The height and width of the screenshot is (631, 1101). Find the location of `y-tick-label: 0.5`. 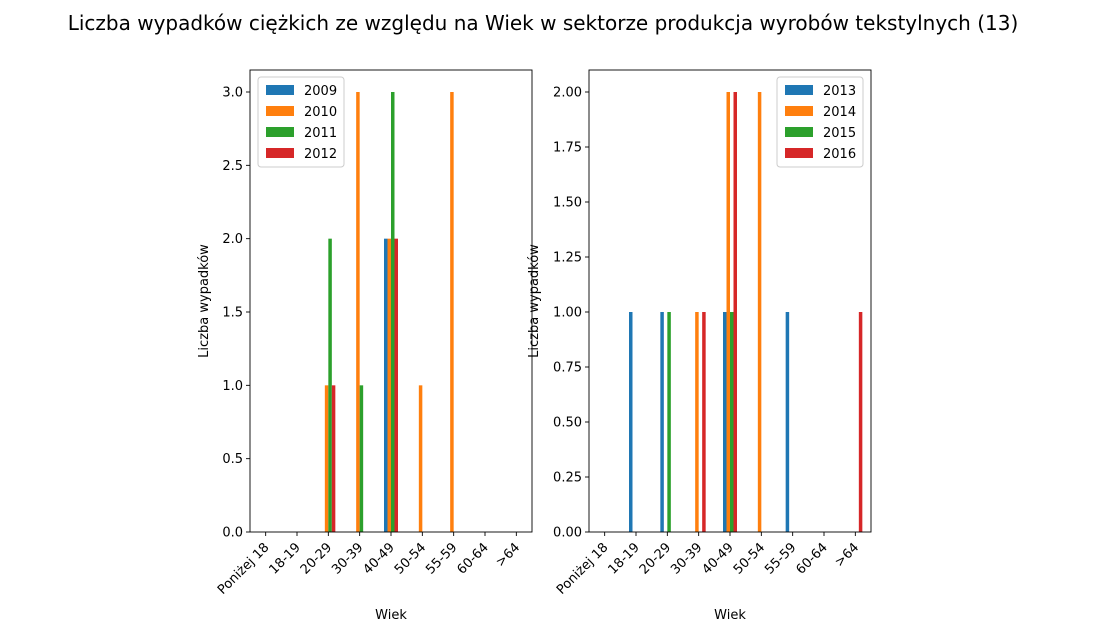

y-tick-label: 0.5 is located at coordinates (232, 459).